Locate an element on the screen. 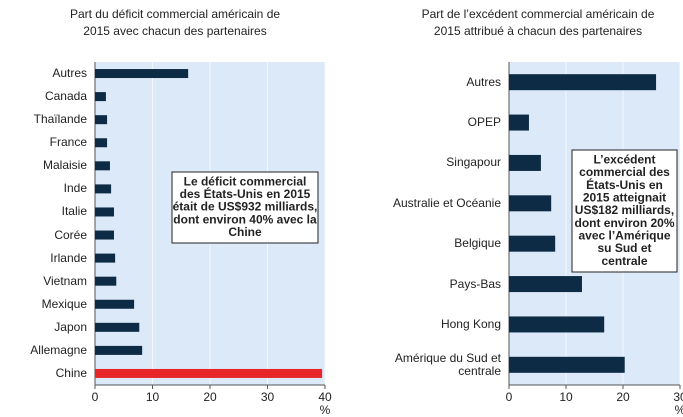 This screenshot has height=417, width=683. annotation: su Sud et is located at coordinates (624, 248).